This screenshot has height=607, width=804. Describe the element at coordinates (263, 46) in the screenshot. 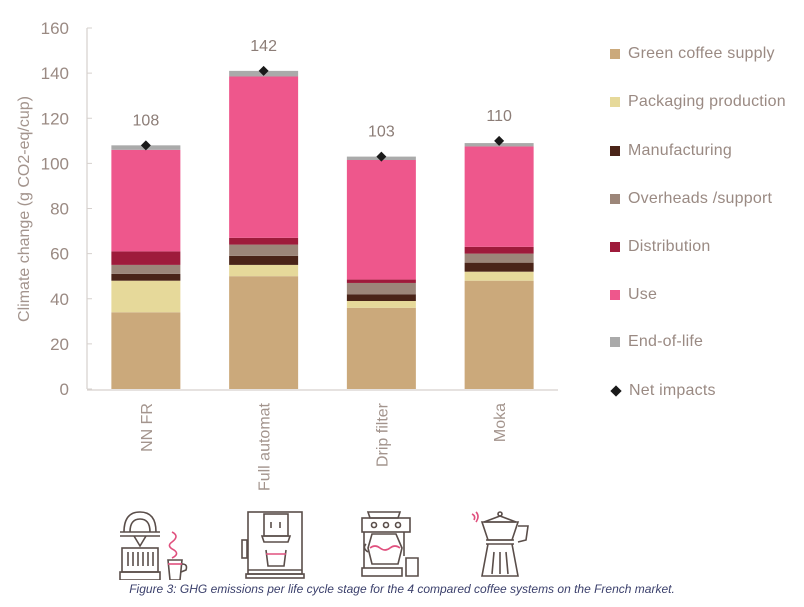

I see `data-label: 142` at that location.